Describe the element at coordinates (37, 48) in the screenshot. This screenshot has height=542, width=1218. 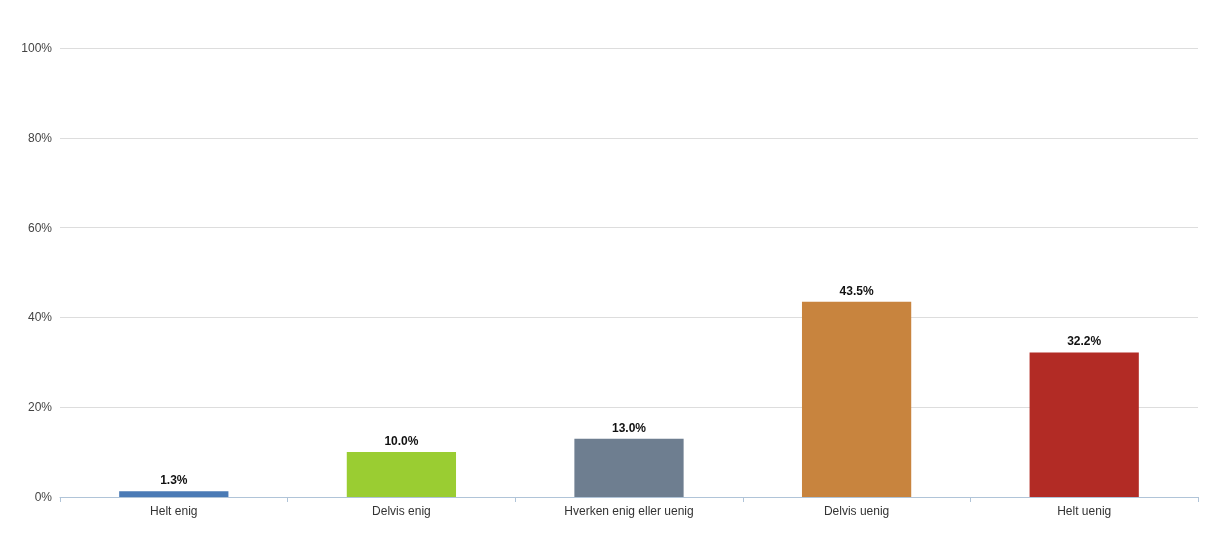
I see `y-tick-label: 100%` at that location.